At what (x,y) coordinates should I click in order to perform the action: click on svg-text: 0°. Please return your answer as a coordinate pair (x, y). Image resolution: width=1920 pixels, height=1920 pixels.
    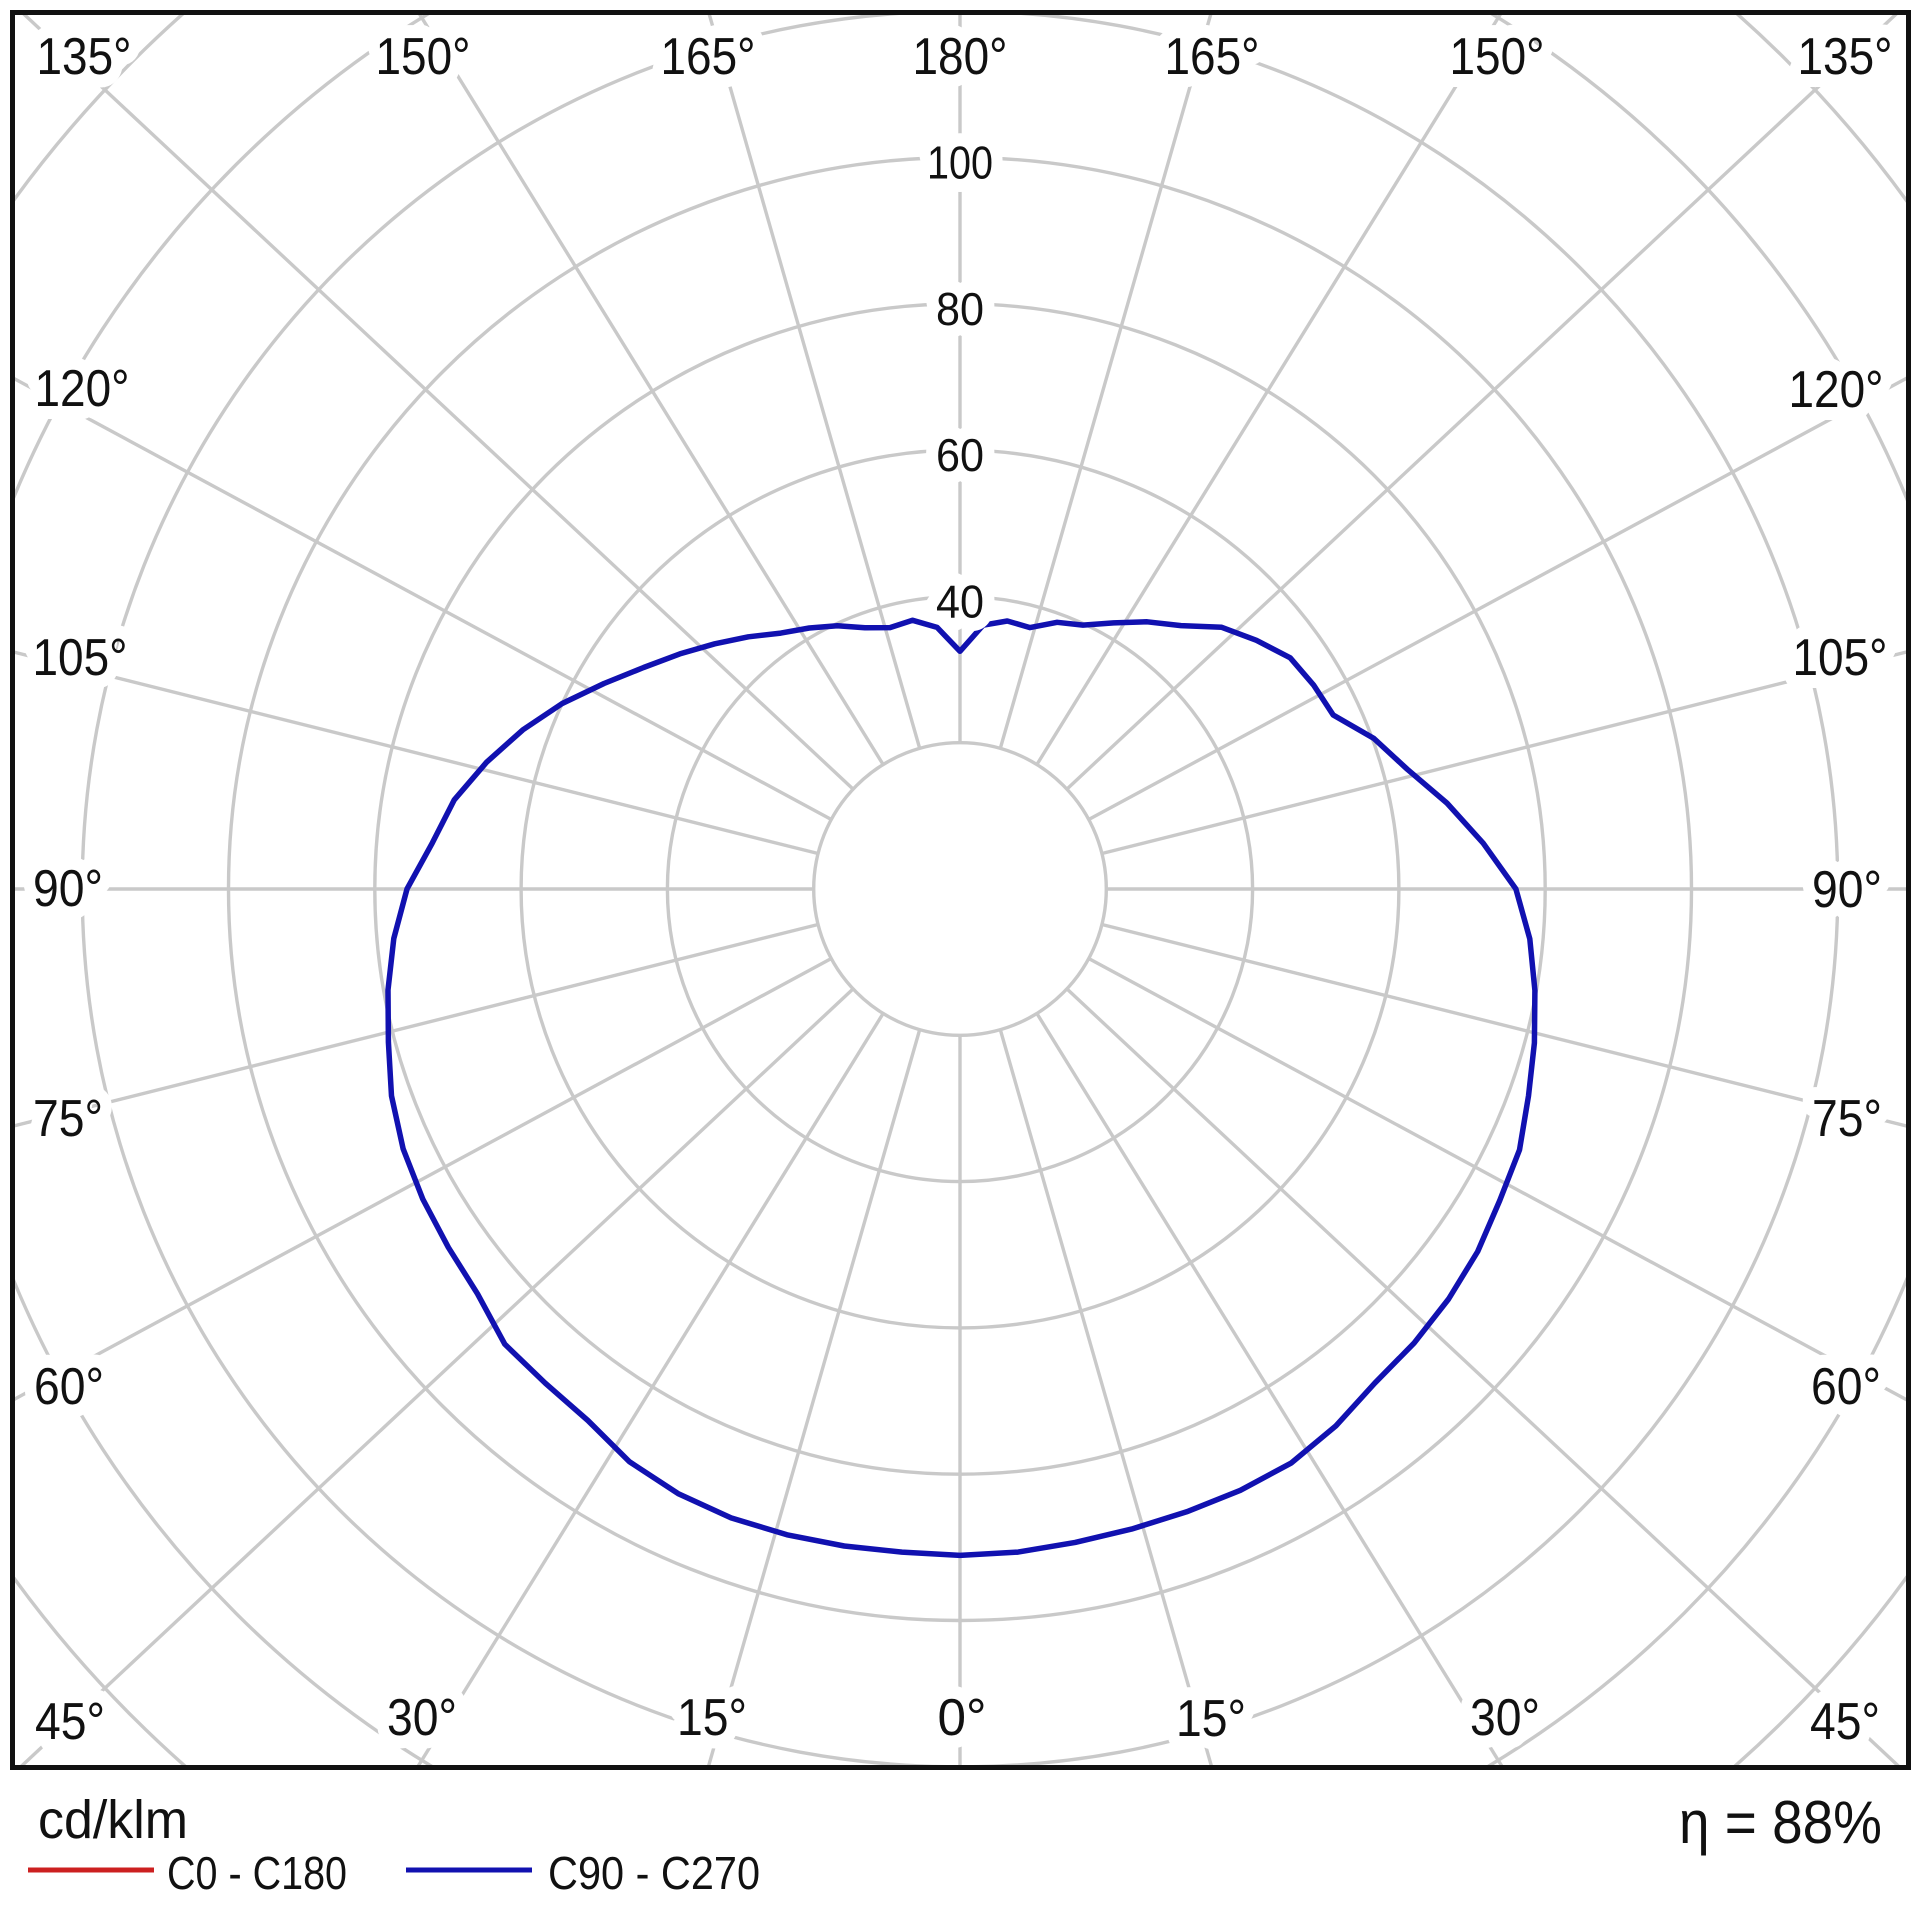
    Looking at the image, I should click on (962, 1718).